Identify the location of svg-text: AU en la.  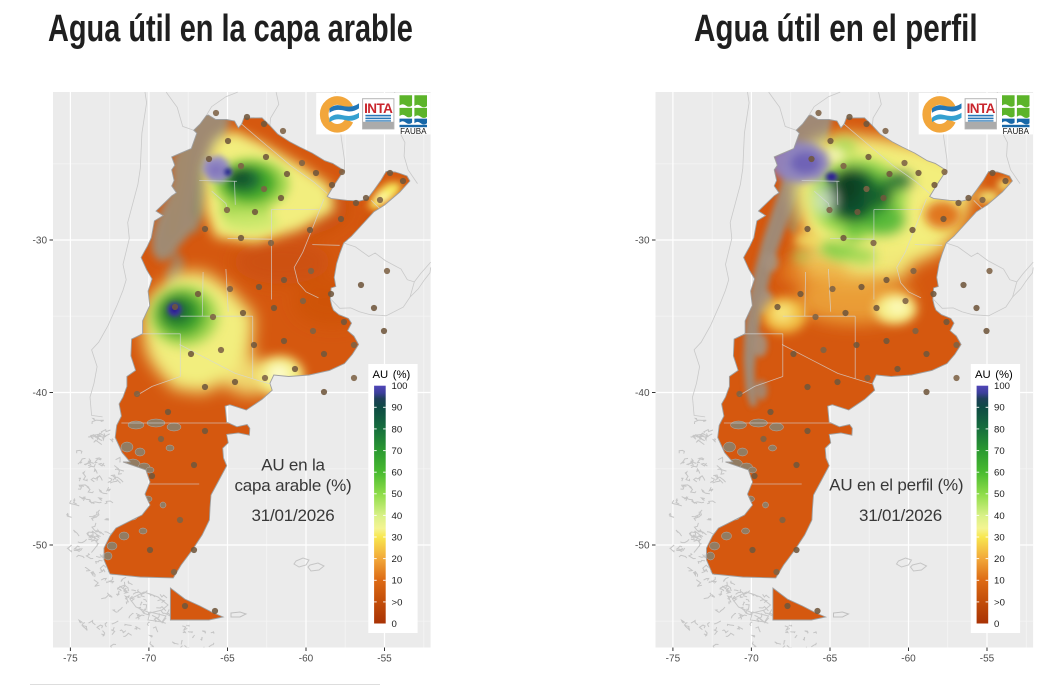
(293, 464).